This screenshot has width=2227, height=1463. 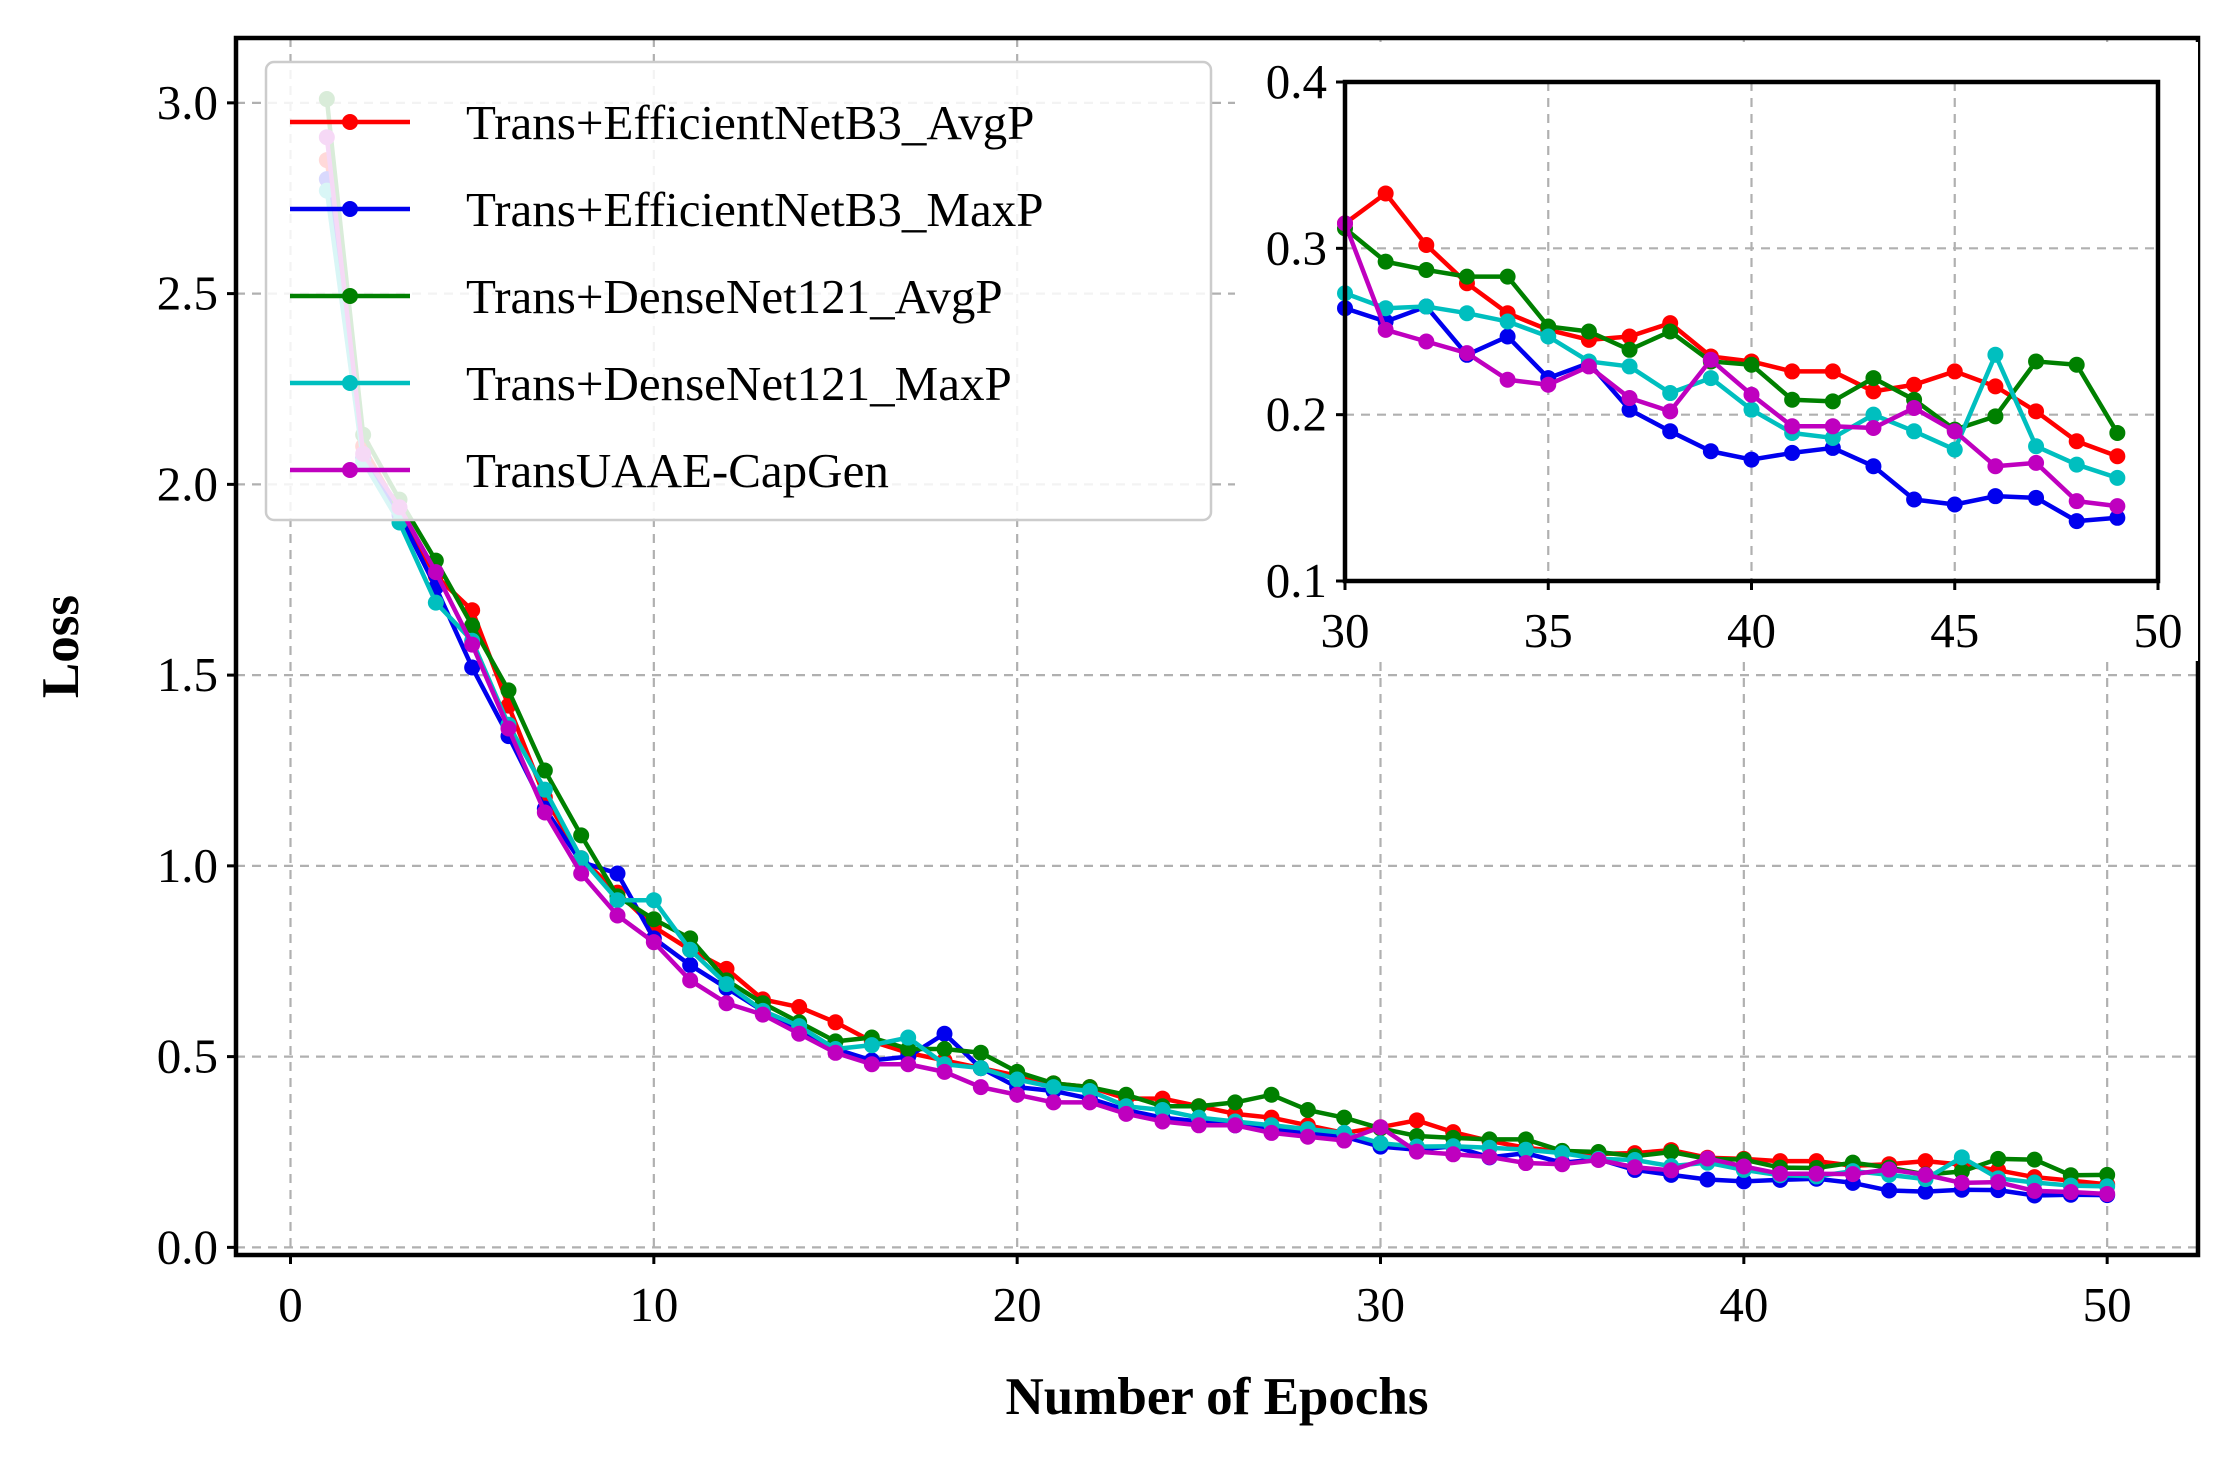 What do you see at coordinates (187, 293) in the screenshot?
I see `main-y-tick-label: 2.5` at bounding box center [187, 293].